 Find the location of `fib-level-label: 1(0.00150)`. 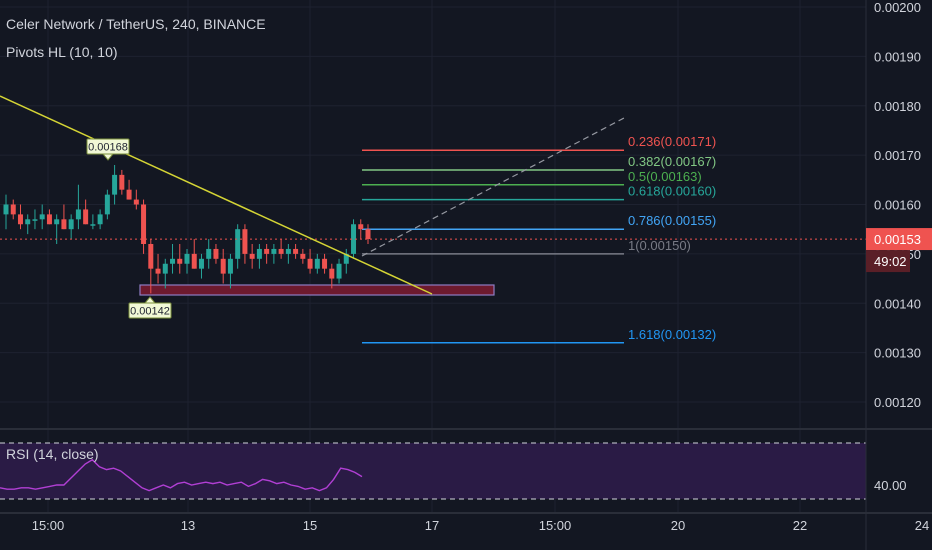

fib-level-label: 1(0.00150) is located at coordinates (659, 245).